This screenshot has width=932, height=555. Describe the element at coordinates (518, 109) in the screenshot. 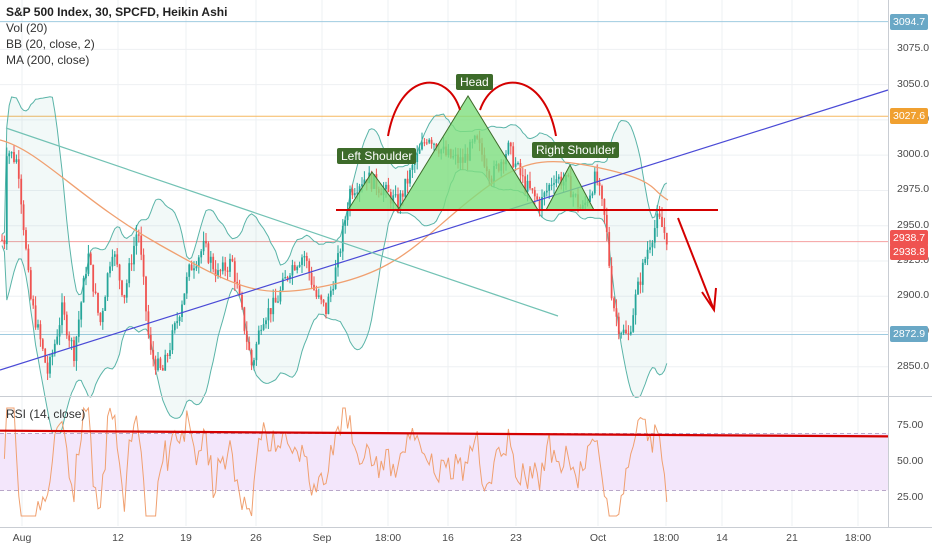

I see `right-arc` at that location.